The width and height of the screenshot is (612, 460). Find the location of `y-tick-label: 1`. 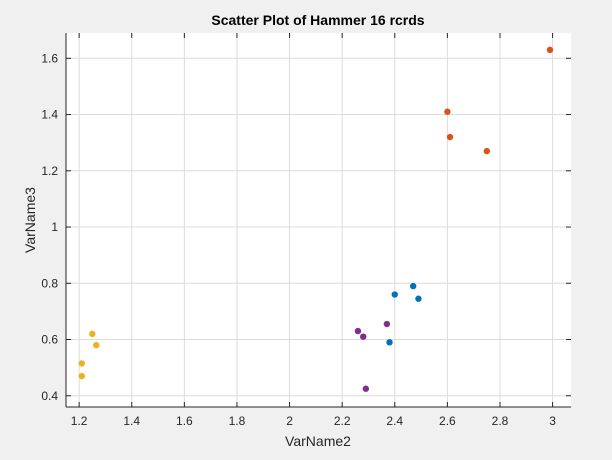

y-tick-label: 1 is located at coordinates (54, 227).